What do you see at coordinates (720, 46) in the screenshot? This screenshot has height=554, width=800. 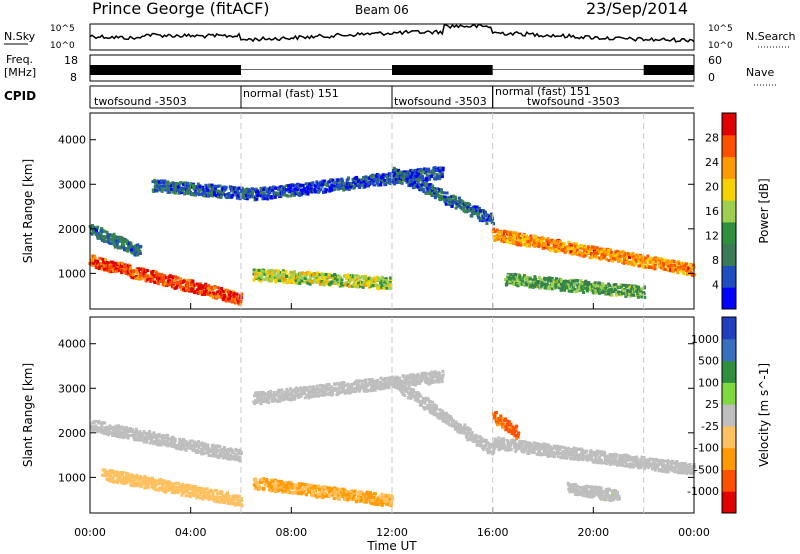 I see `noise-right-tick-low: 10^0` at bounding box center [720, 46].